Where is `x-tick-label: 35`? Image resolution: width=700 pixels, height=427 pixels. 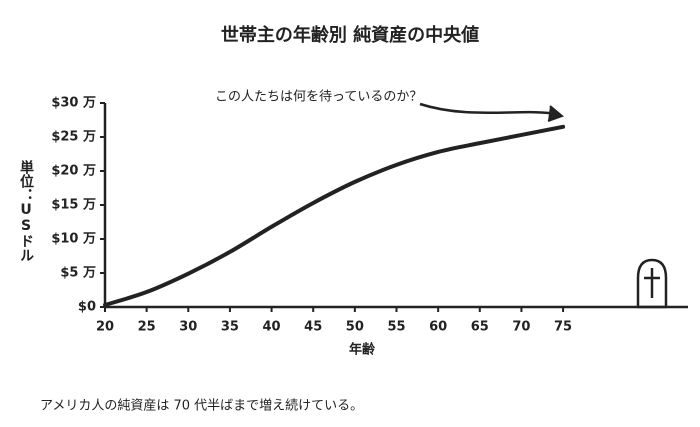
x-tick-label: 35 is located at coordinates (230, 327).